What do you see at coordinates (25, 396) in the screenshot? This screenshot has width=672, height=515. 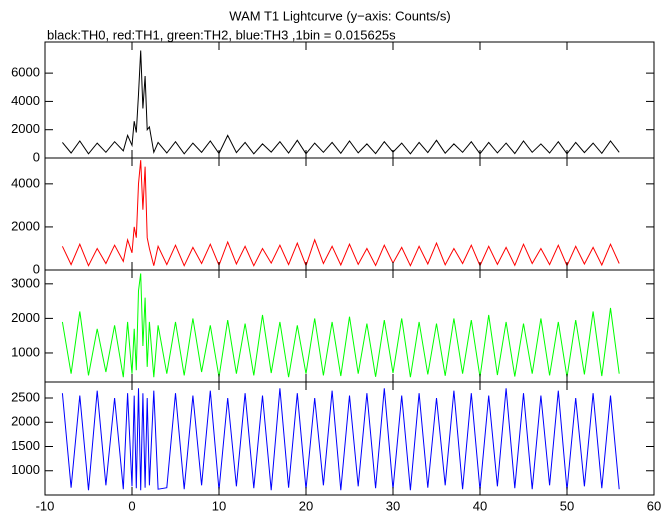 I see `y-tick-label: 2500` at bounding box center [25, 396].